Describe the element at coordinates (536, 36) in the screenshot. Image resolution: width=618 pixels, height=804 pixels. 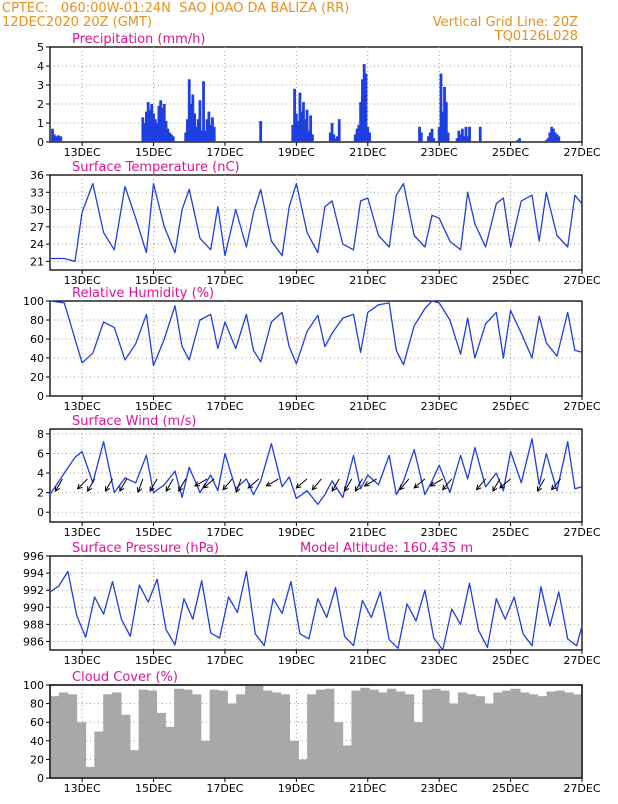
I see `header-model-id: TQ0126L028` at that location.